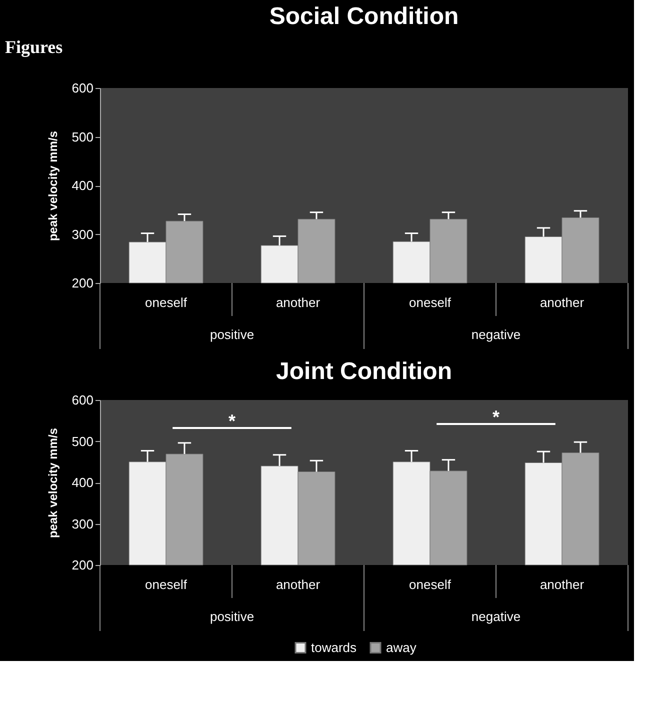  Describe the element at coordinates (334, 647) in the screenshot. I see `legend-label: towards` at that location.